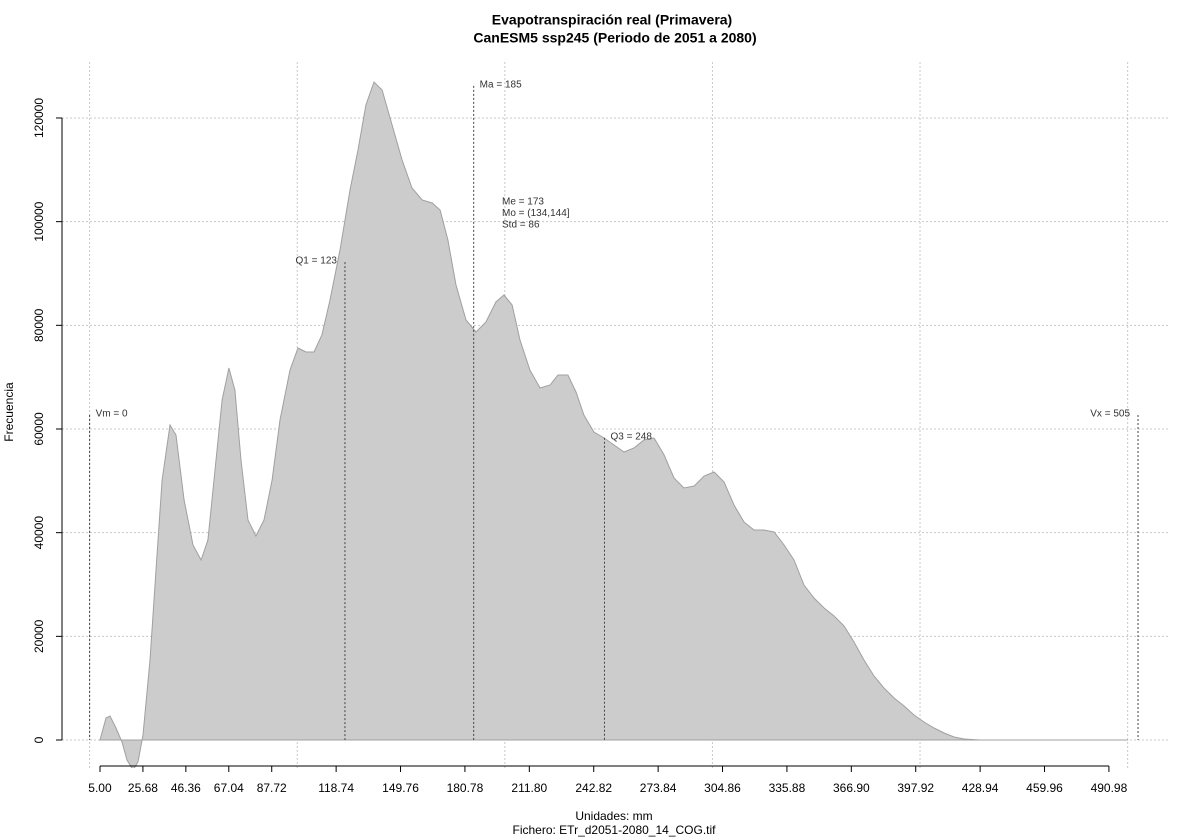  What do you see at coordinates (1109, 788) in the screenshot?
I see `x-tick-label: 490.98` at bounding box center [1109, 788].